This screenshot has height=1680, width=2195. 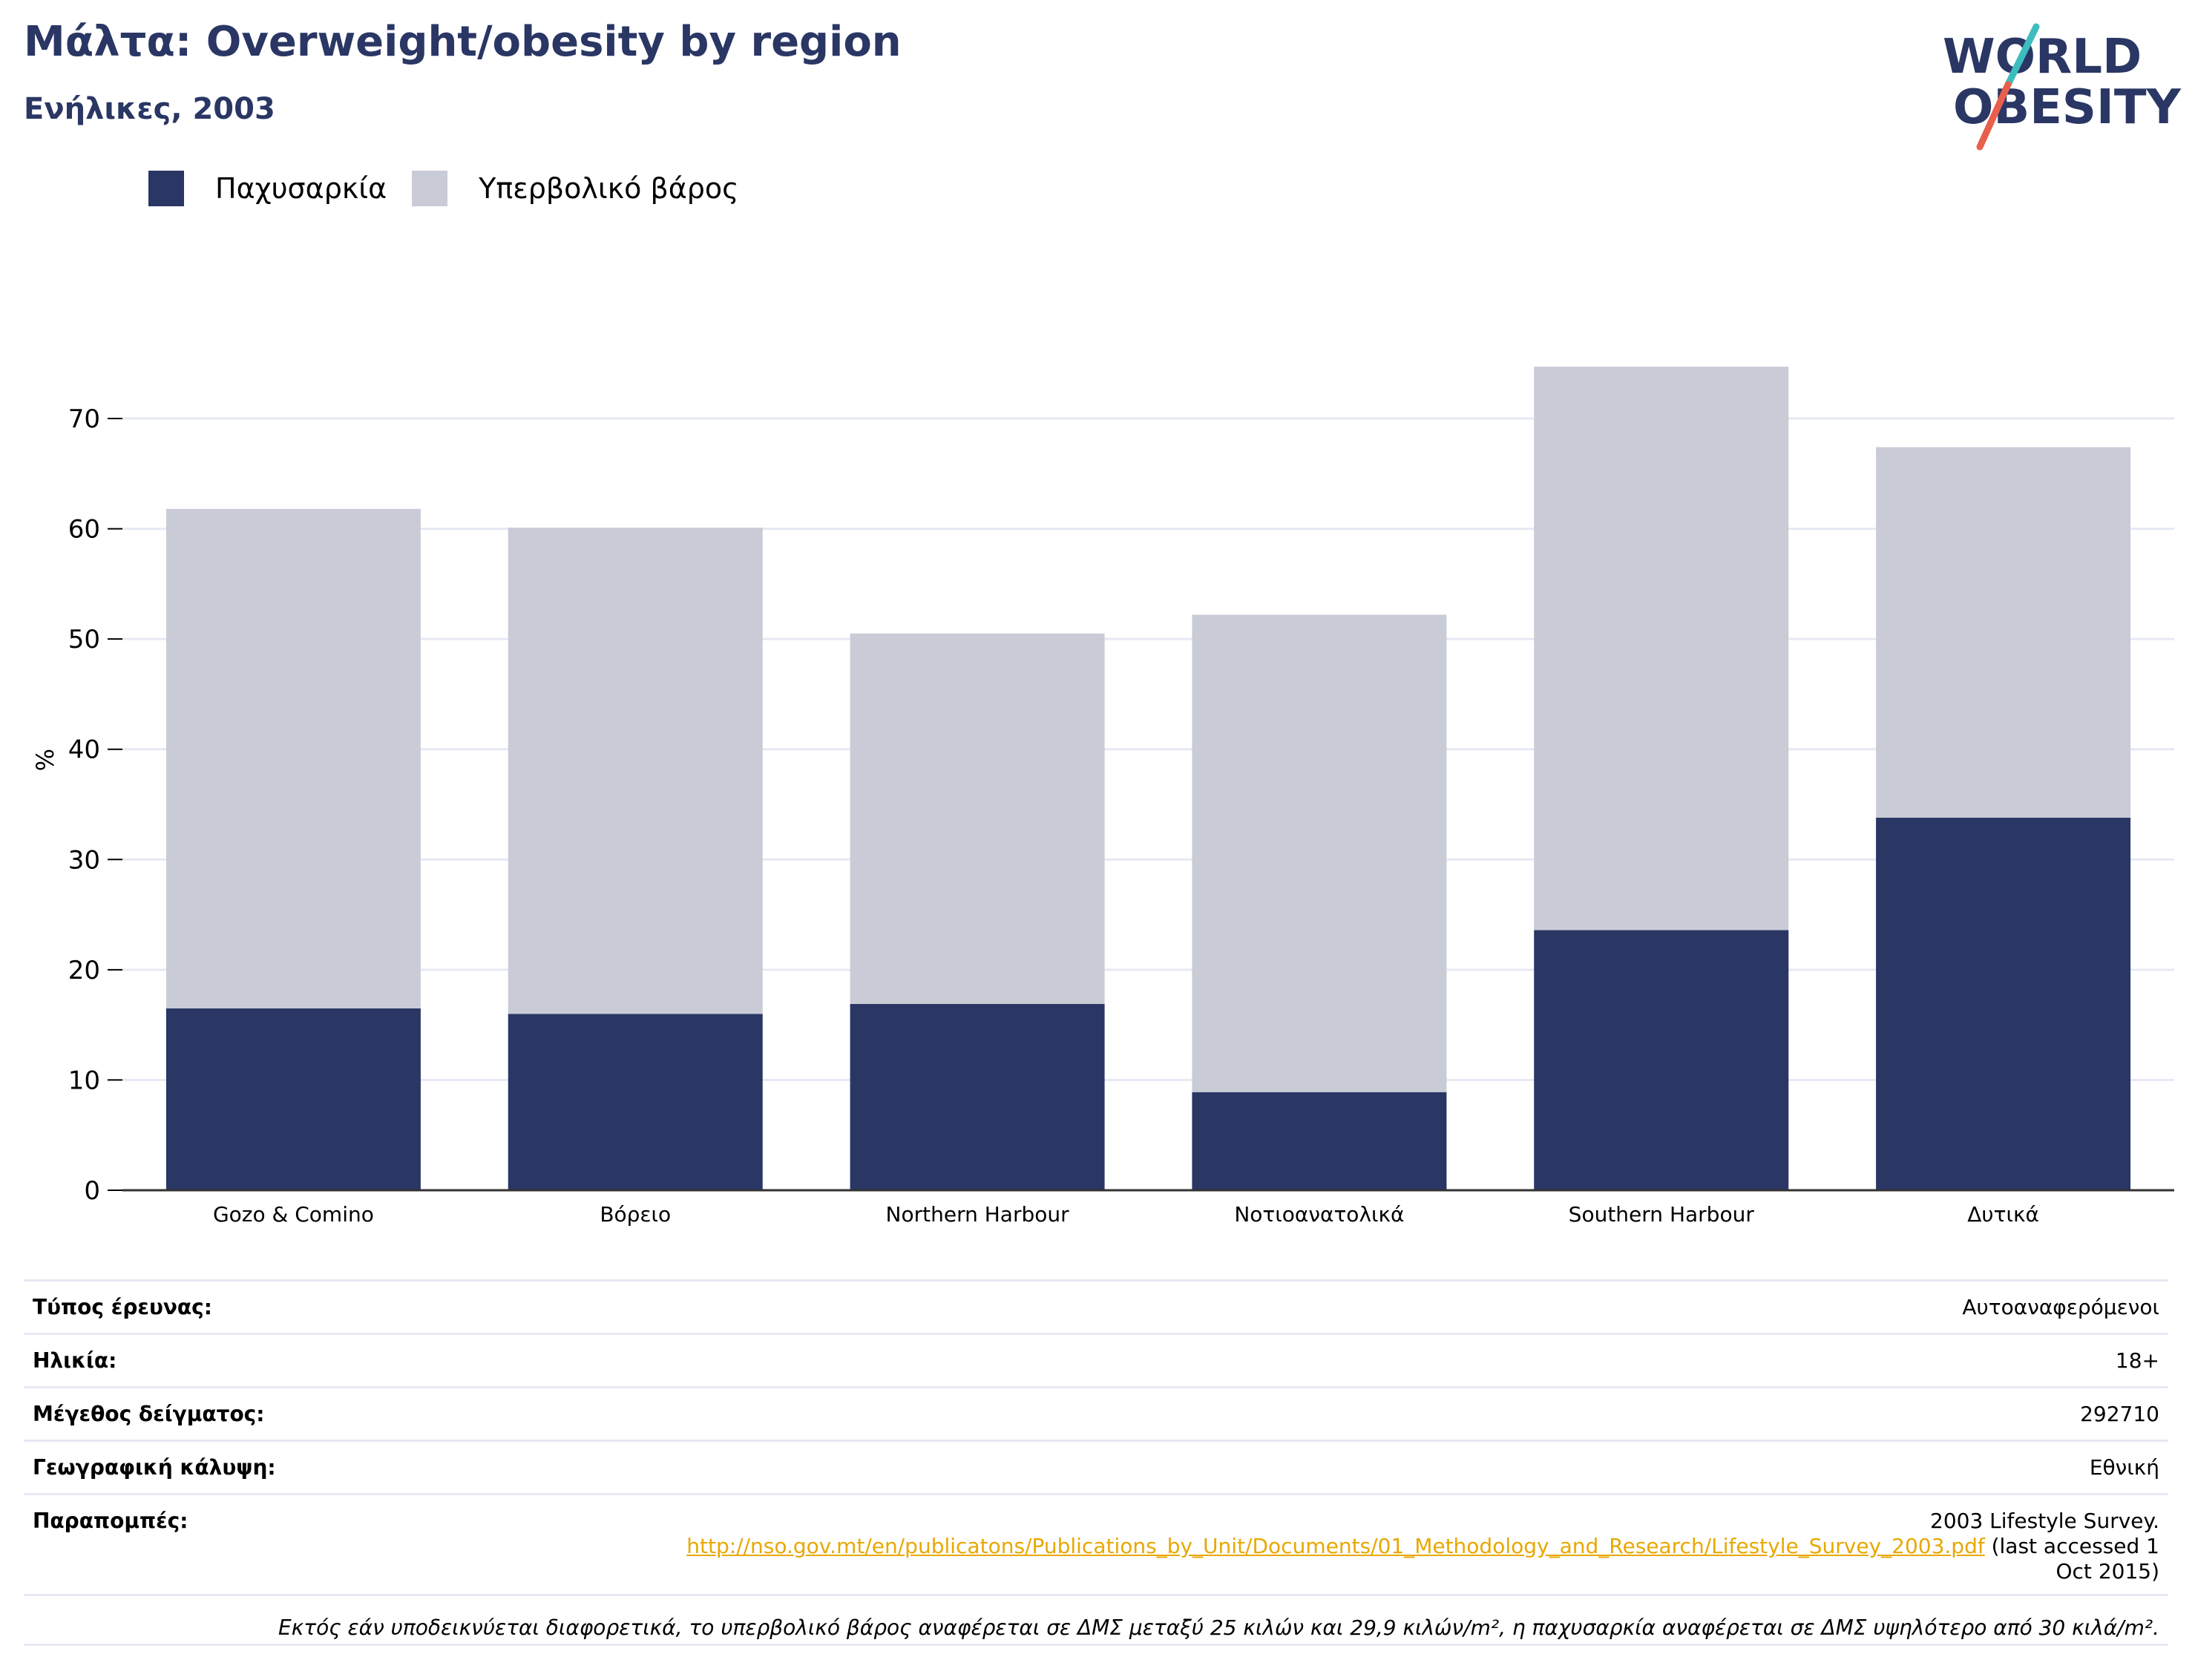 I want to click on x-tick-label: Gozo & Comino, so click(x=293, y=1215).